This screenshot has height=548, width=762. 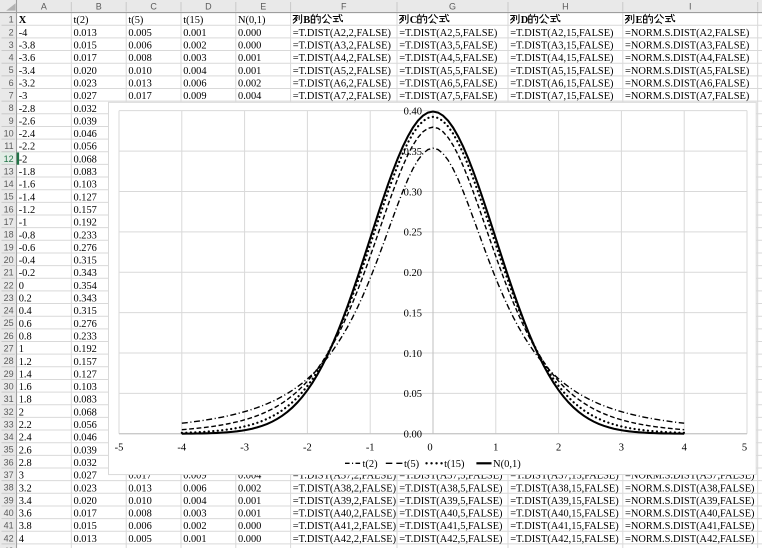 I want to click on svg-text: I, so click(x=690, y=7).